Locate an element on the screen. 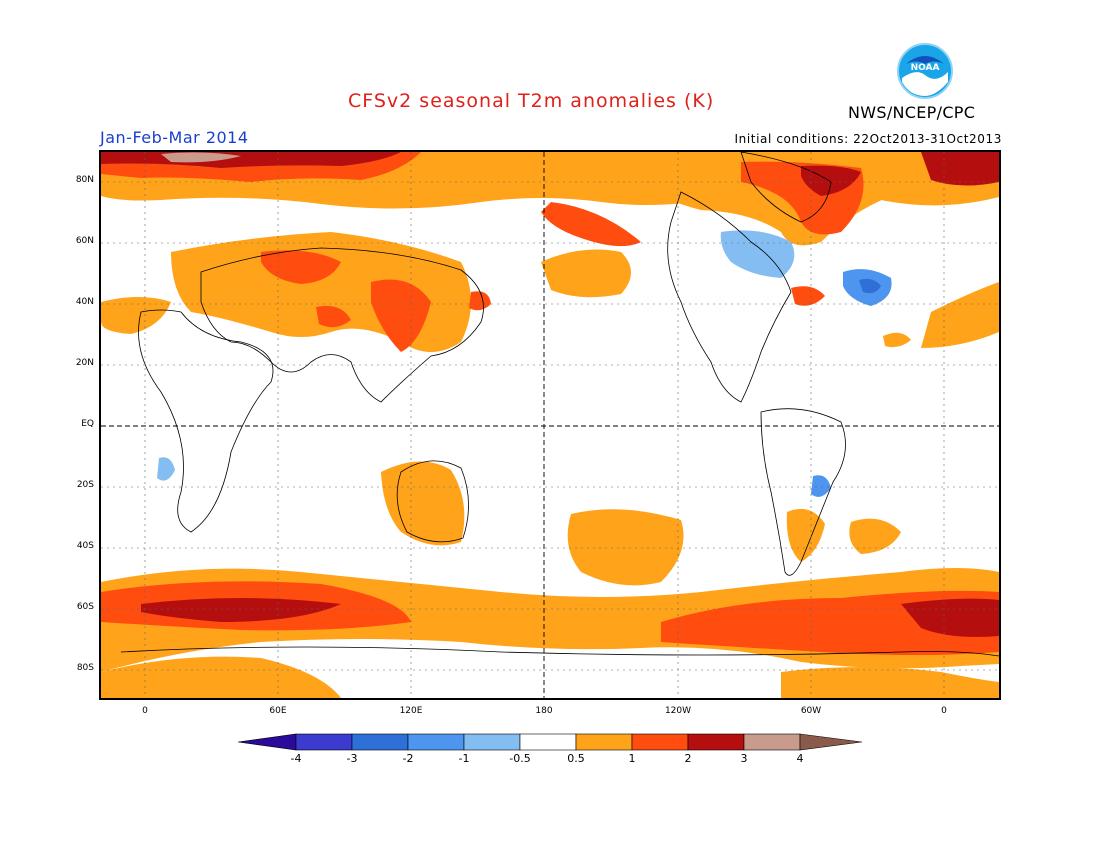 The width and height of the screenshot is (1100, 850). mediterranean-warm is located at coordinates (136, 315).